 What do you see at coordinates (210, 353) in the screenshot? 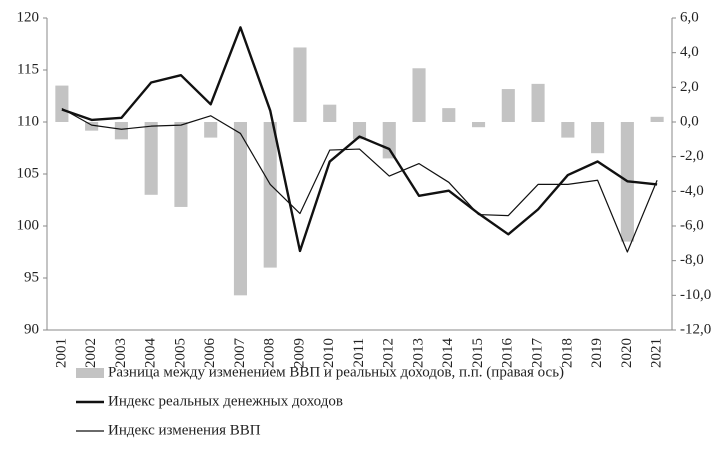
I see `x-tick-label: 2006` at bounding box center [210, 353].